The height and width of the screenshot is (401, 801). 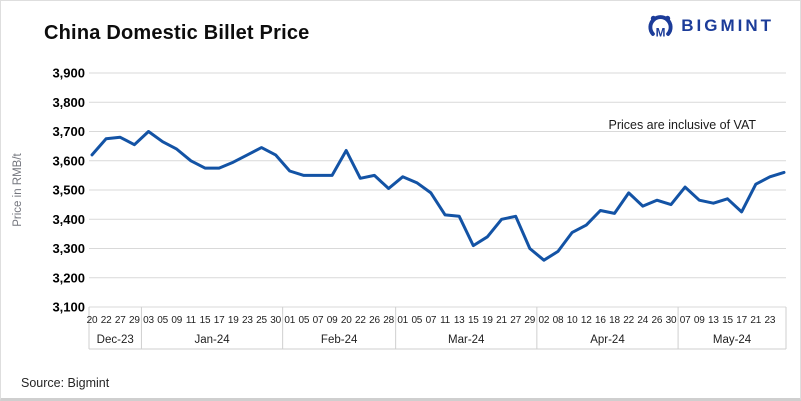 What do you see at coordinates (212, 340) in the screenshot?
I see `x-axis-month-label: Jan-24` at bounding box center [212, 340].